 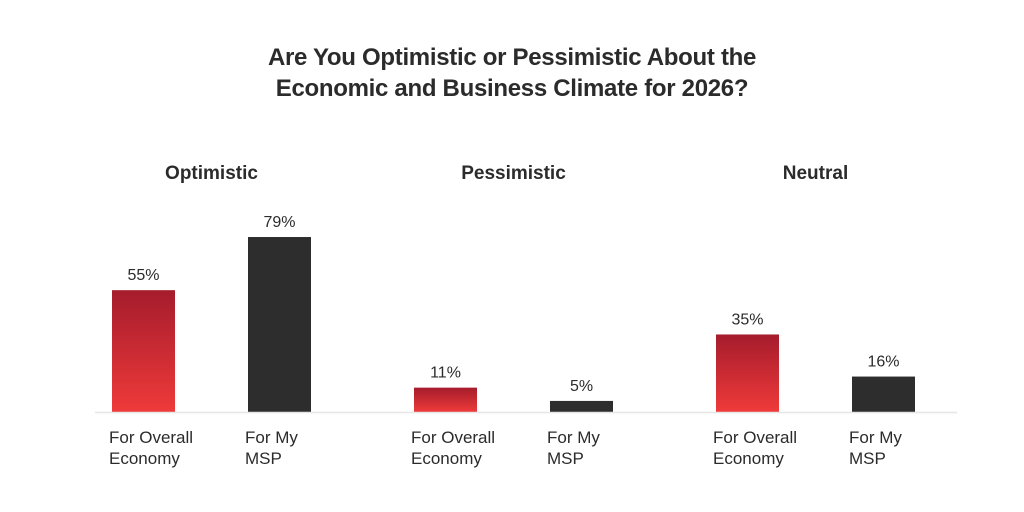 I want to click on bar-pessimistic-overall-economy, so click(x=445, y=399).